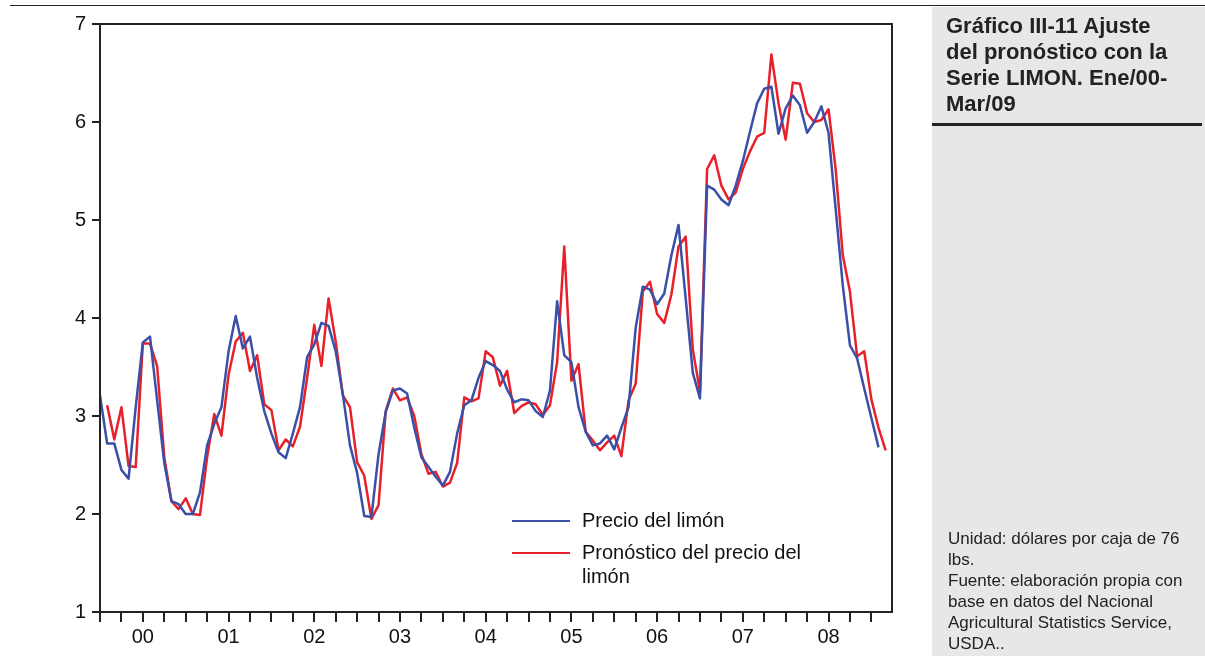  What do you see at coordinates (80, 610) in the screenshot?
I see `y-tick-label: 1` at bounding box center [80, 610].